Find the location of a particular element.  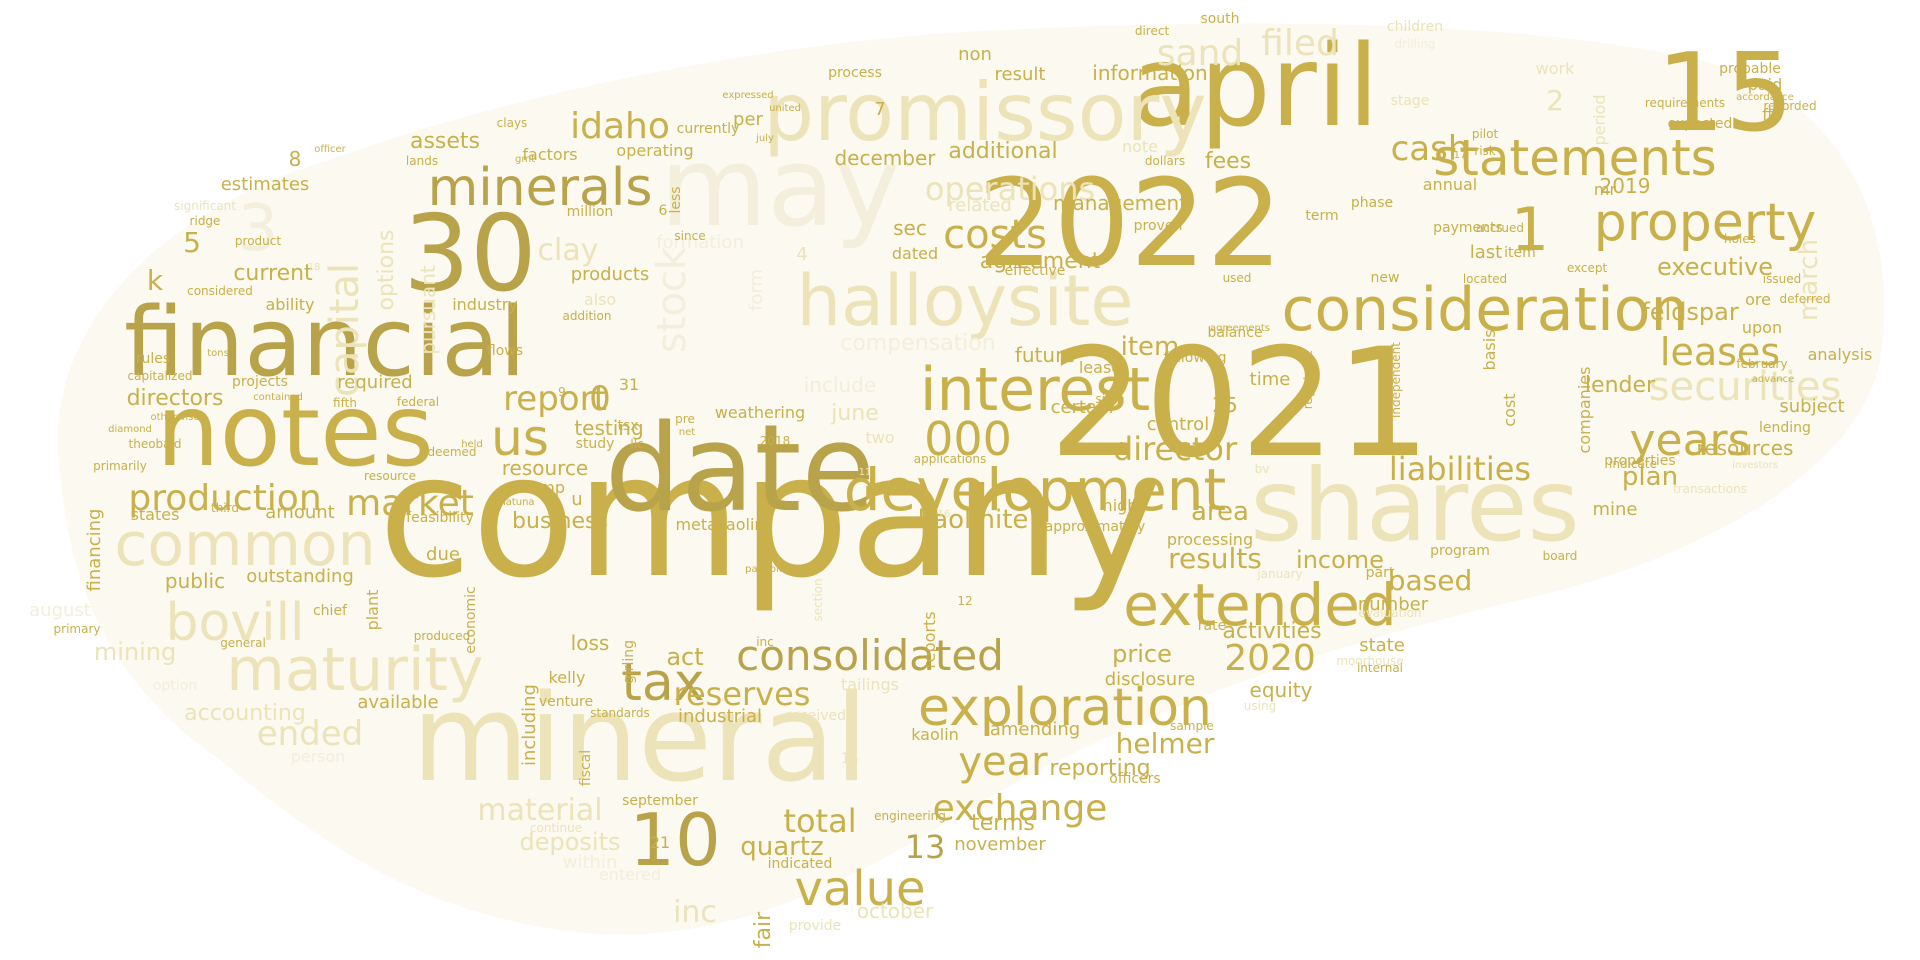

word-cloud-word: feldspar is located at coordinates (1690, 312).